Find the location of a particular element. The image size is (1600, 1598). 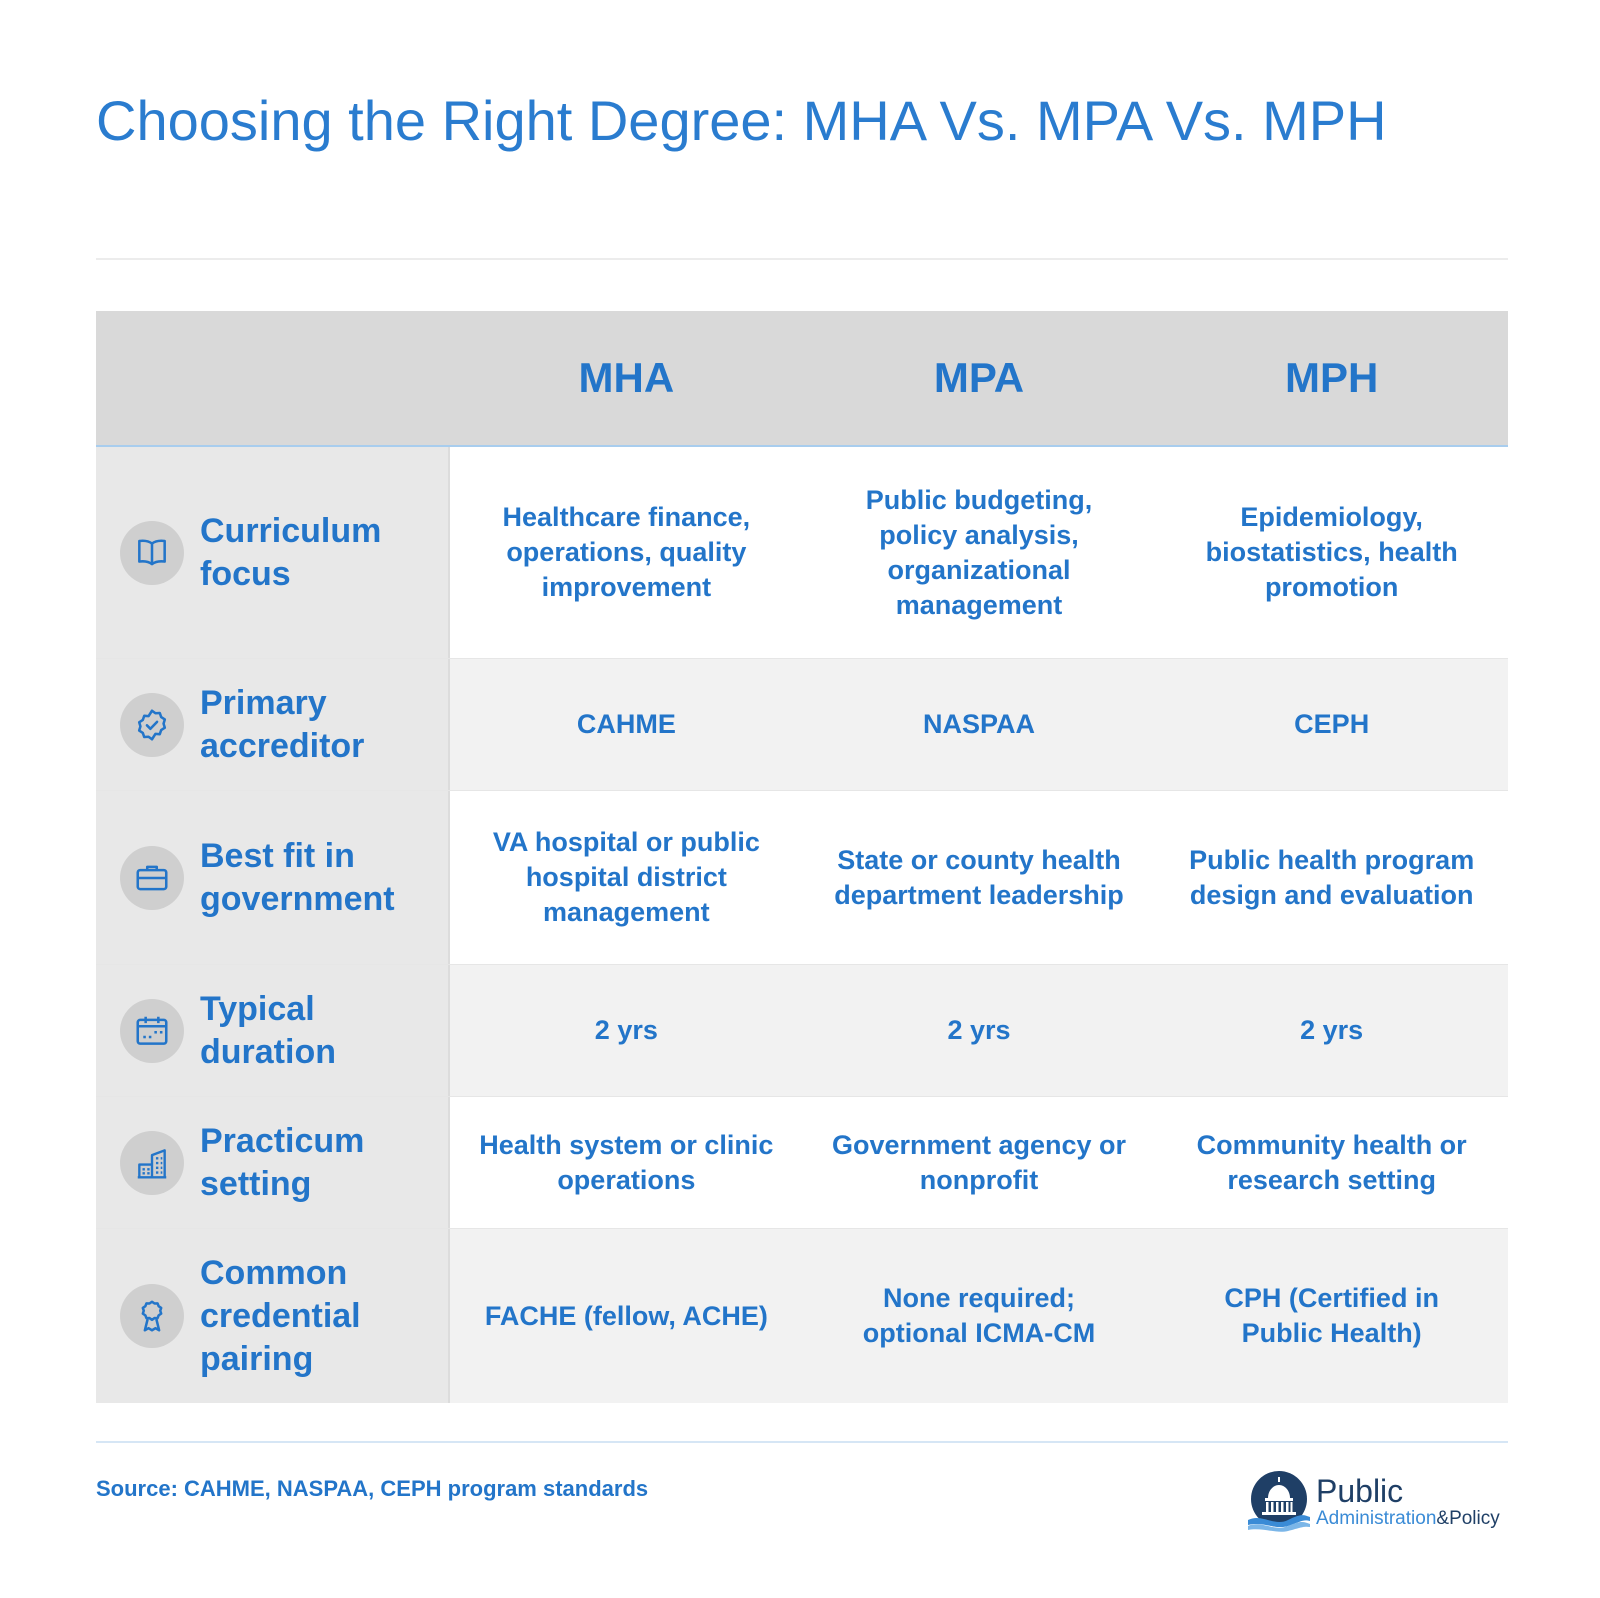

row-header: Curriculum focus is located at coordinates (273, 552).